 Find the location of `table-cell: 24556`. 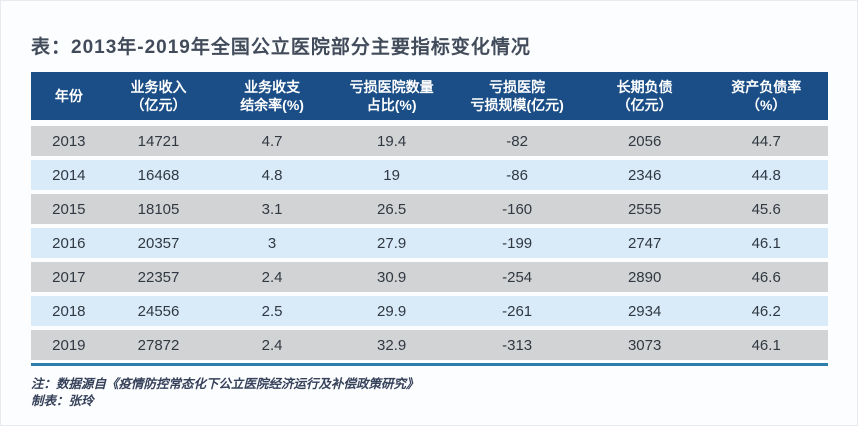

table-cell: 24556 is located at coordinates (158, 311).